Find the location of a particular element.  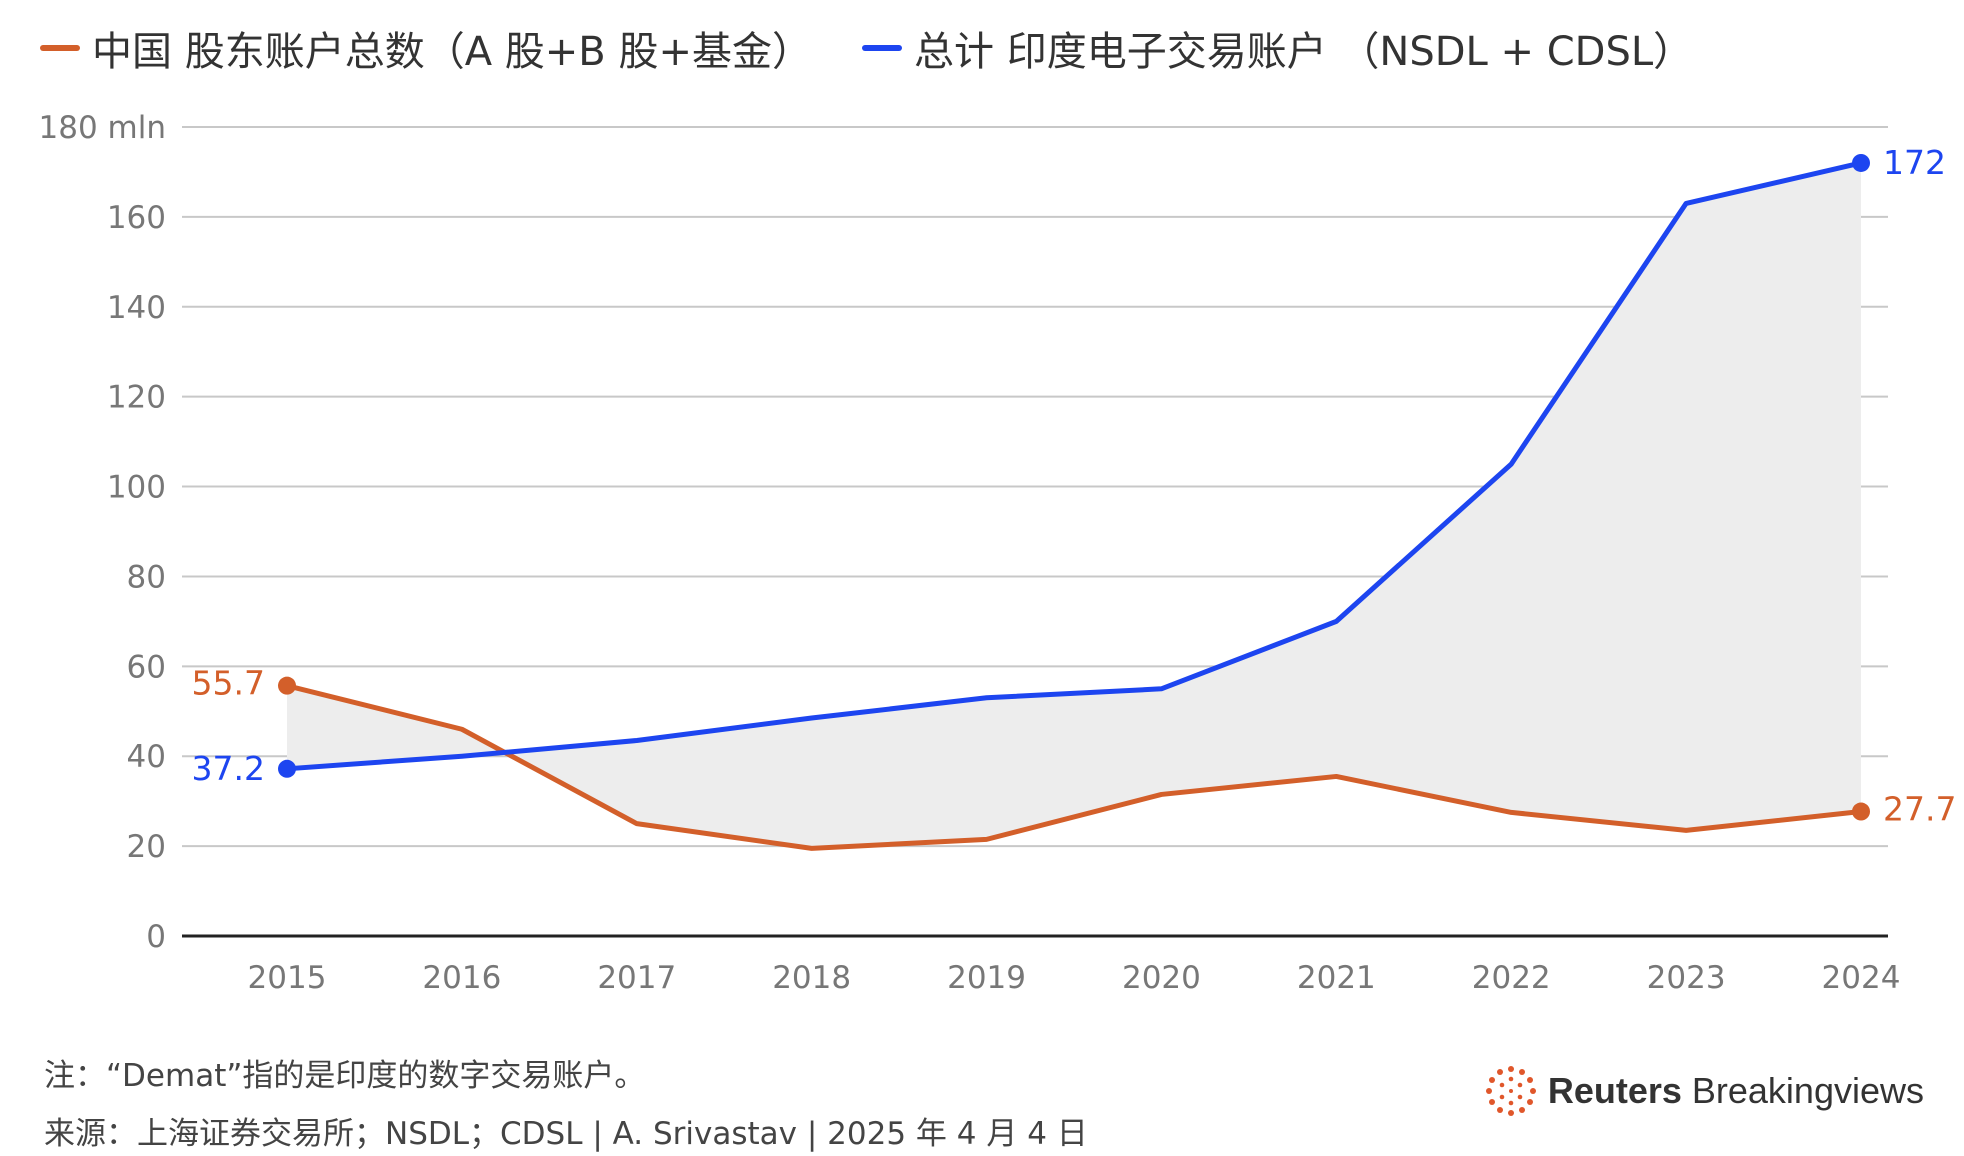

x-tick-label: 2023 is located at coordinates (1686, 978).